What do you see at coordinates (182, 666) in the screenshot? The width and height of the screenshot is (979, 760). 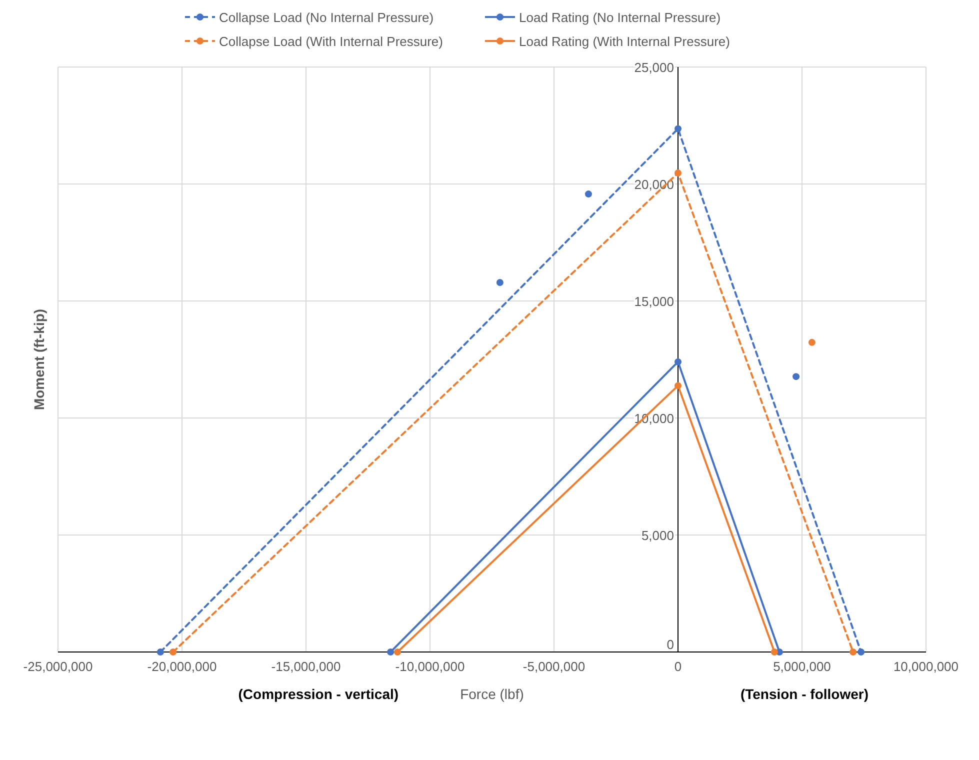 I see `x-tick-label: -20,000,000` at bounding box center [182, 666].